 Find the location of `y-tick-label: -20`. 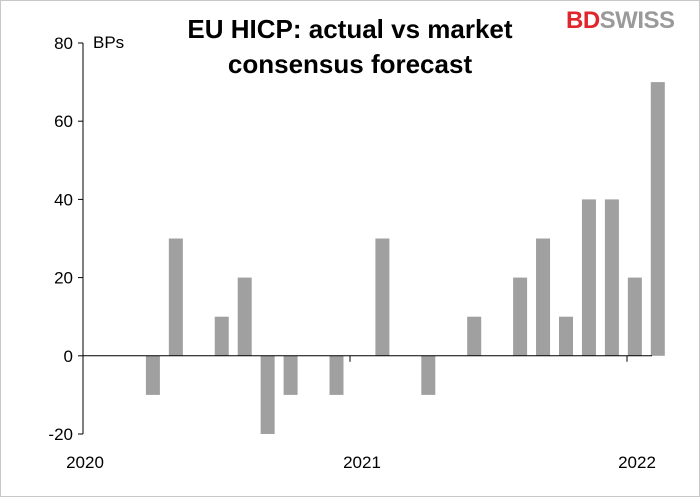

y-tick-label: -20 is located at coordinates (60, 434).